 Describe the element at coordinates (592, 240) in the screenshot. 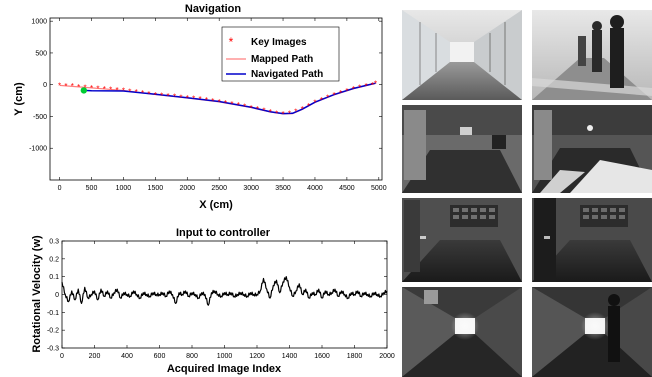

I see `photo-hallway-notice-board-right` at that location.